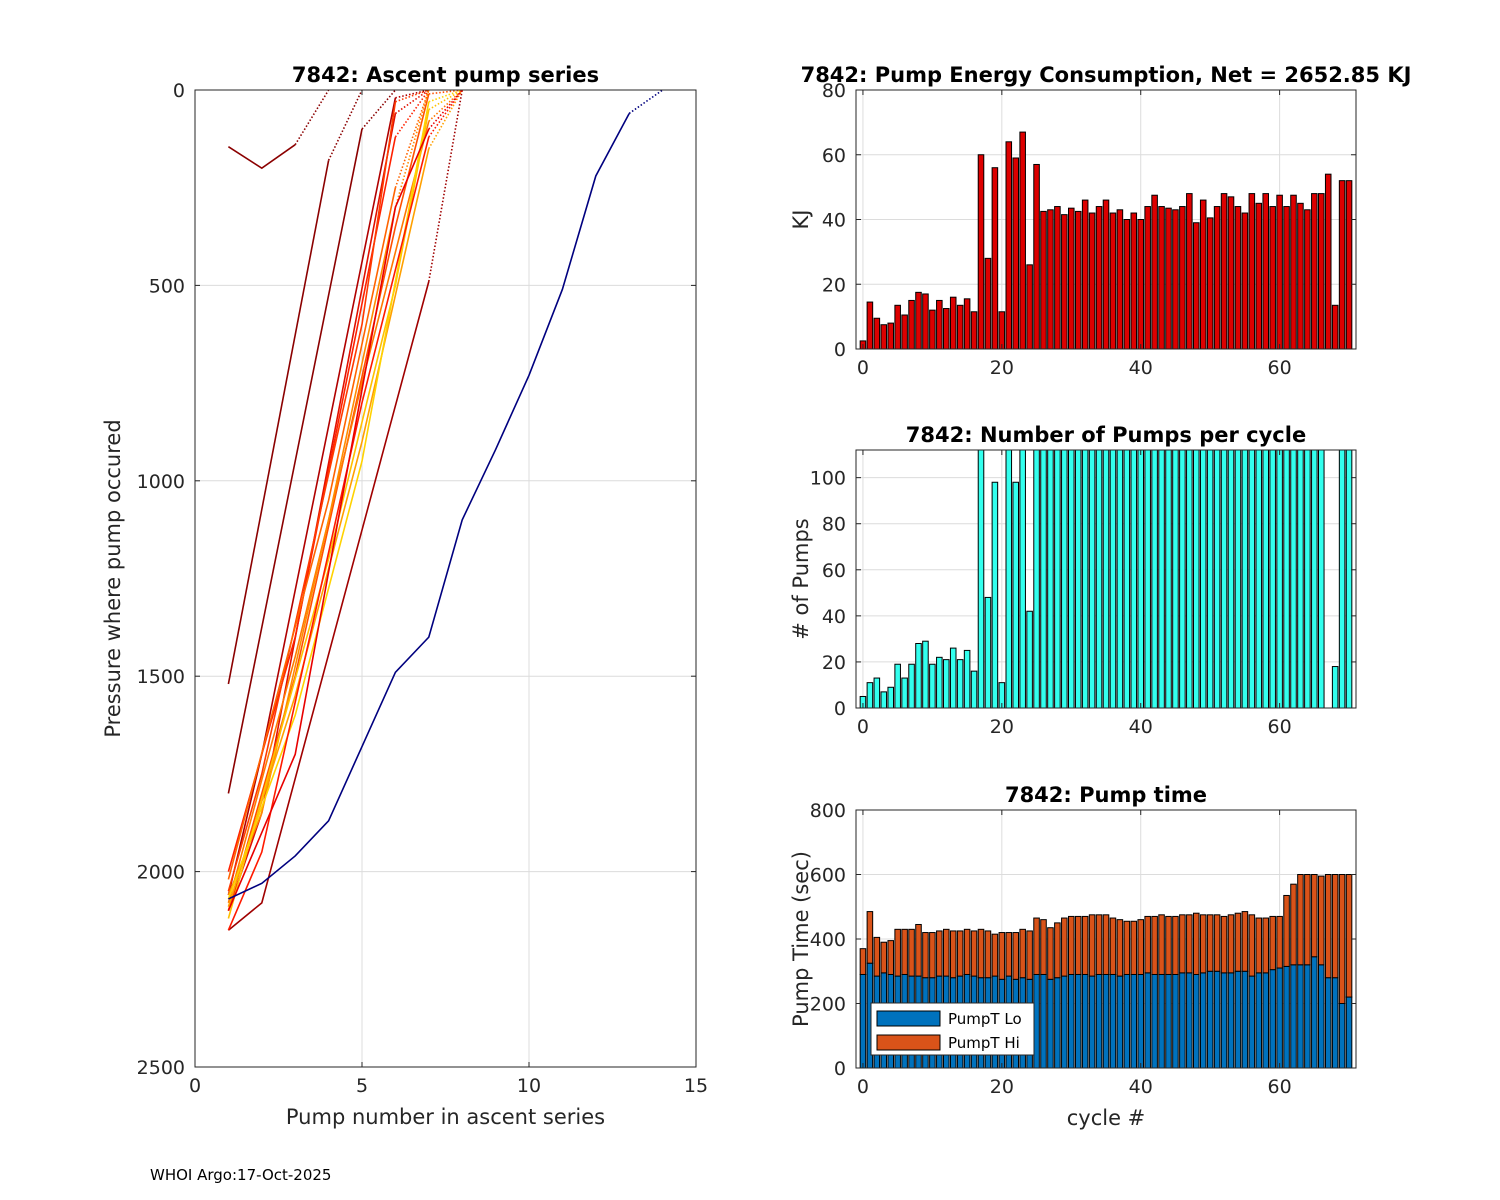 The height and width of the screenshot is (1200, 1500). What do you see at coordinates (801, 220) in the screenshot?
I see `y-axis-label: KJ` at bounding box center [801, 220].